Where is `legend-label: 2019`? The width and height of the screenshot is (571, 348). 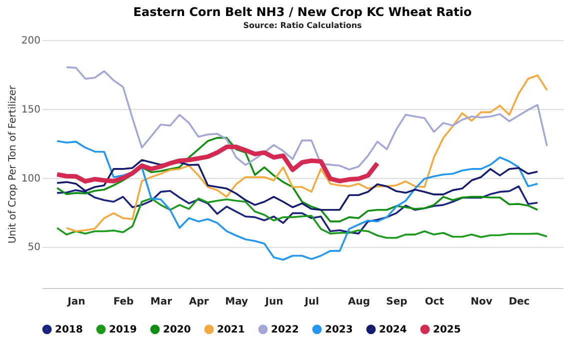 legend-label: 2019 is located at coordinates (123, 330).